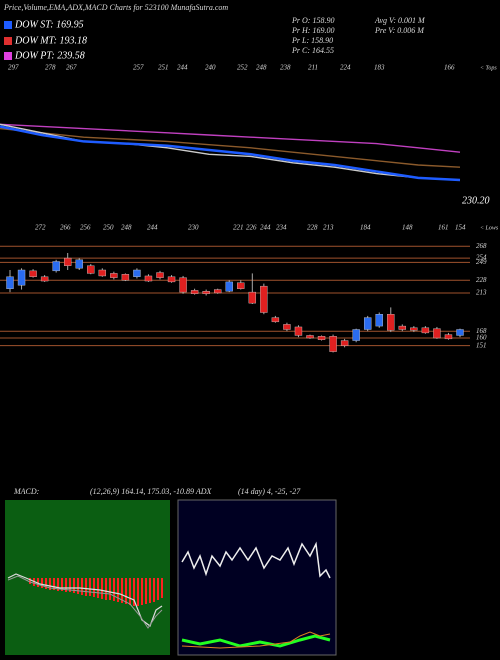 The image size is (500, 660). What do you see at coordinates (242, 68) in the screenshot?
I see `top-value: 252` at bounding box center [242, 68].